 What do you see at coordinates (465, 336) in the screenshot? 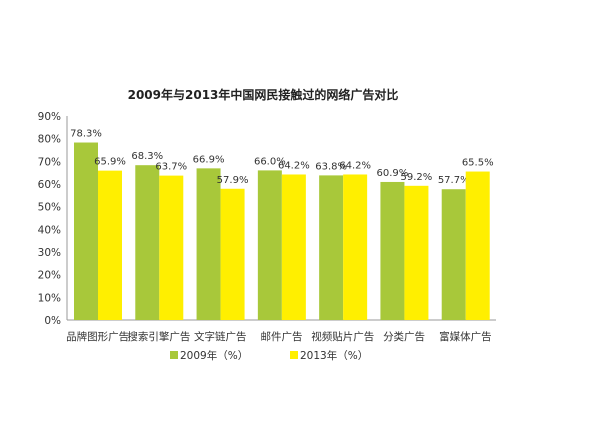
I see `x-tick-label: 富媒体广告` at bounding box center [465, 336].